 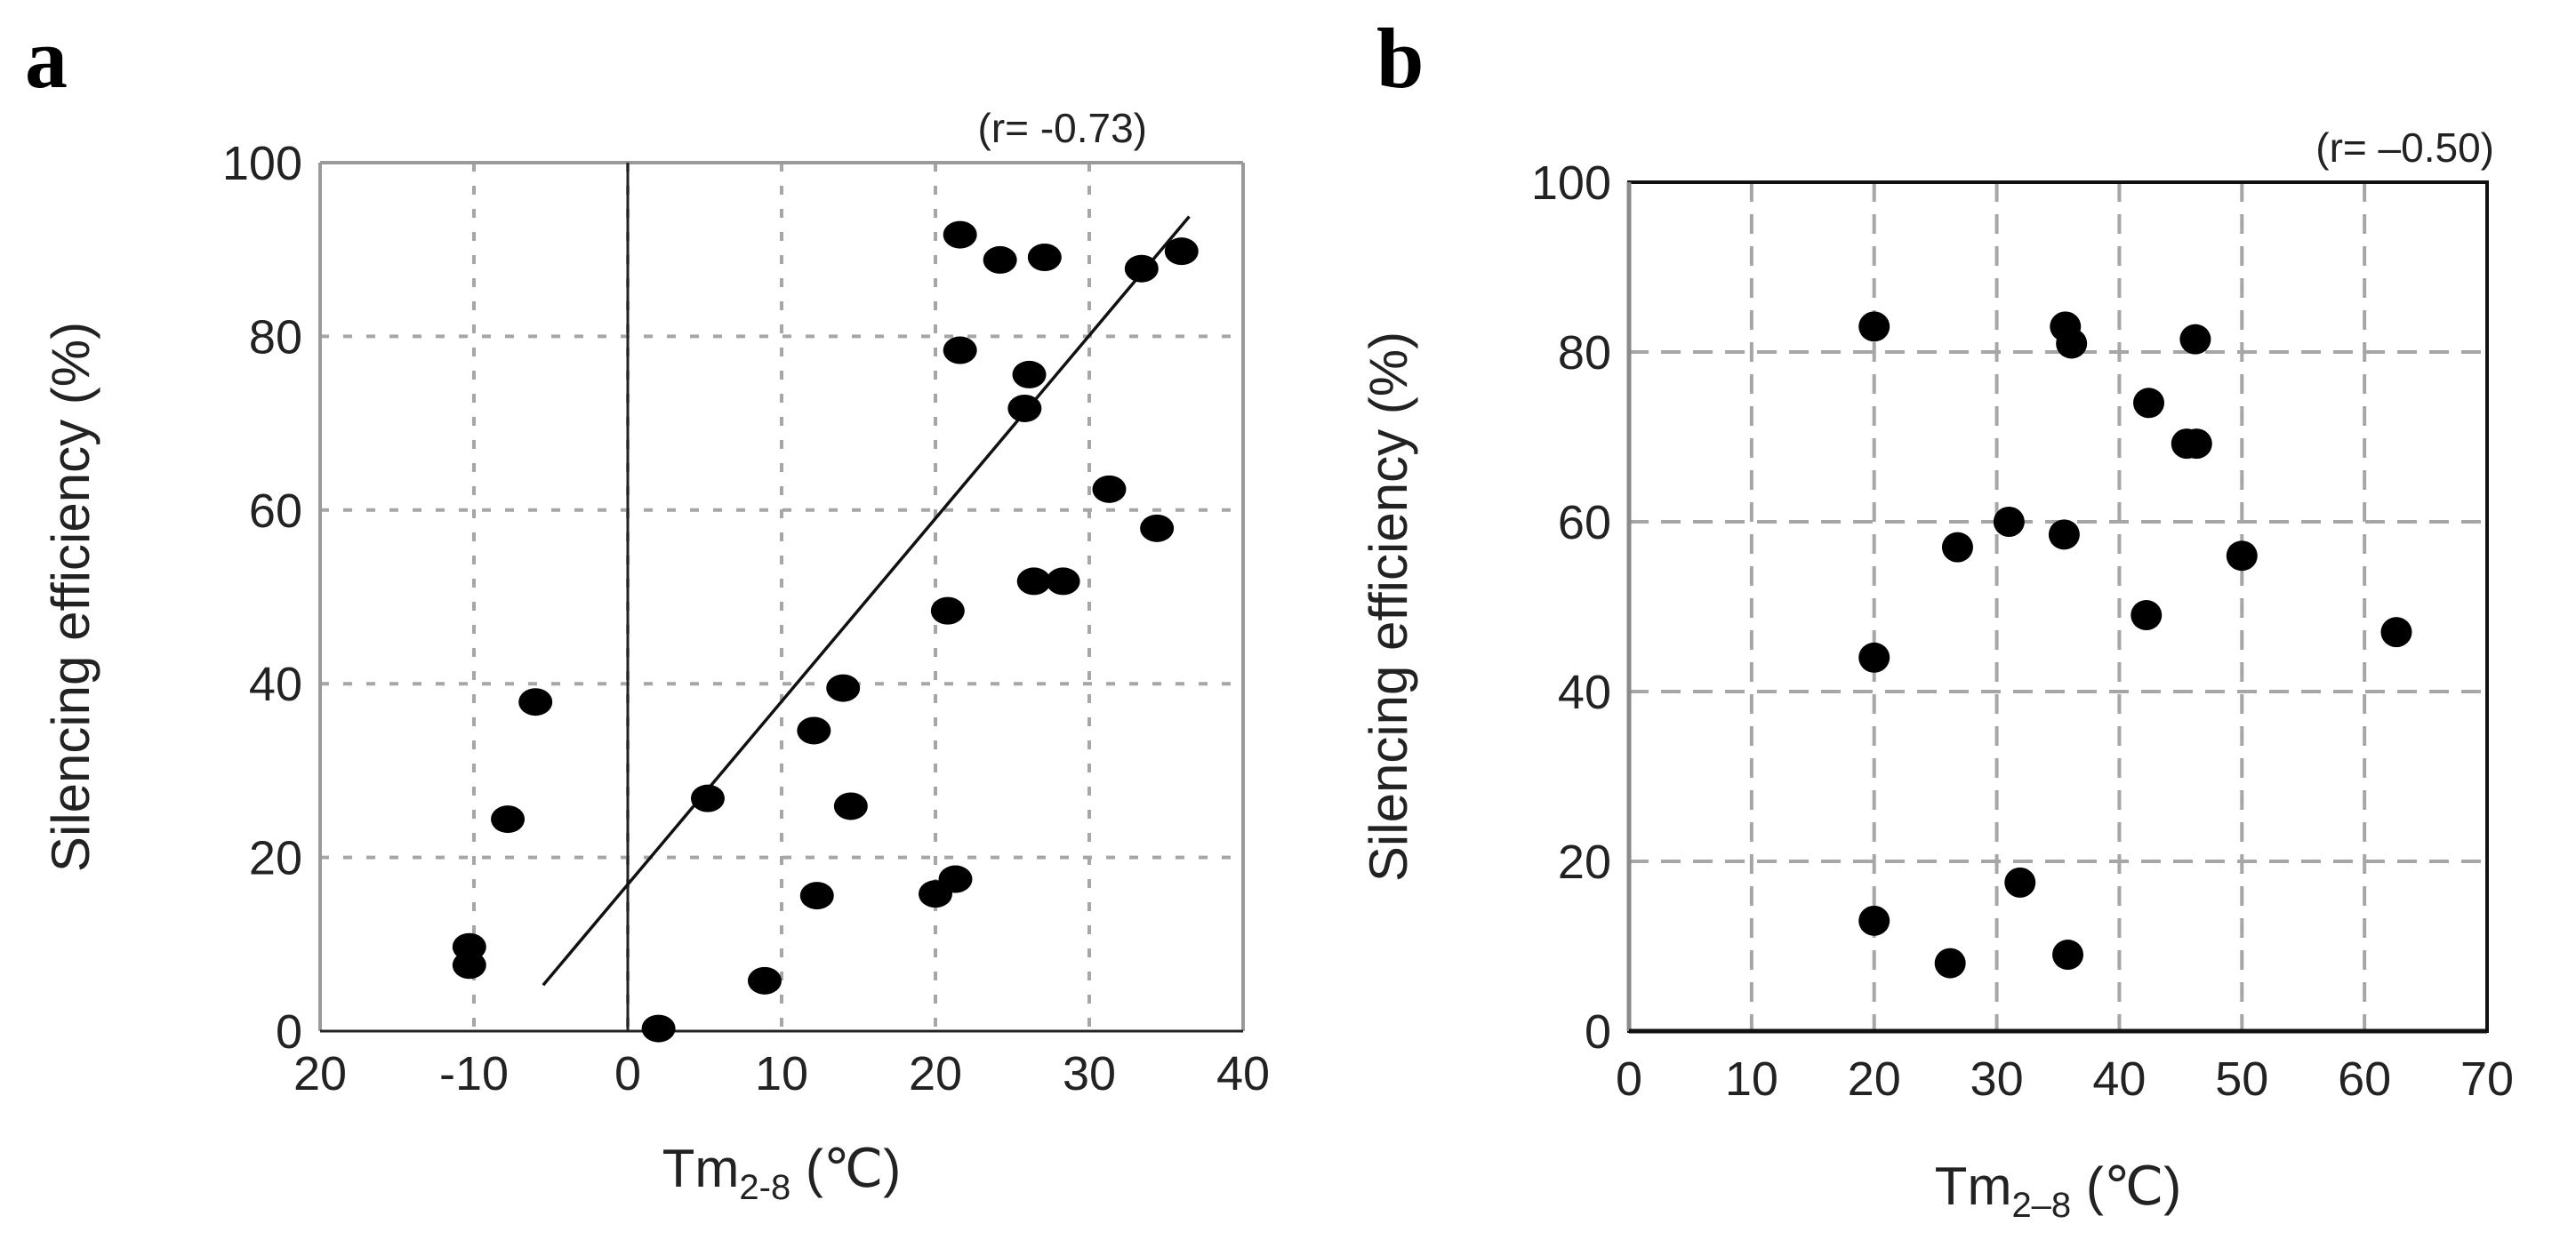 I want to click on x-axis-title: Tm2-8 (℃), so click(x=781, y=1173).